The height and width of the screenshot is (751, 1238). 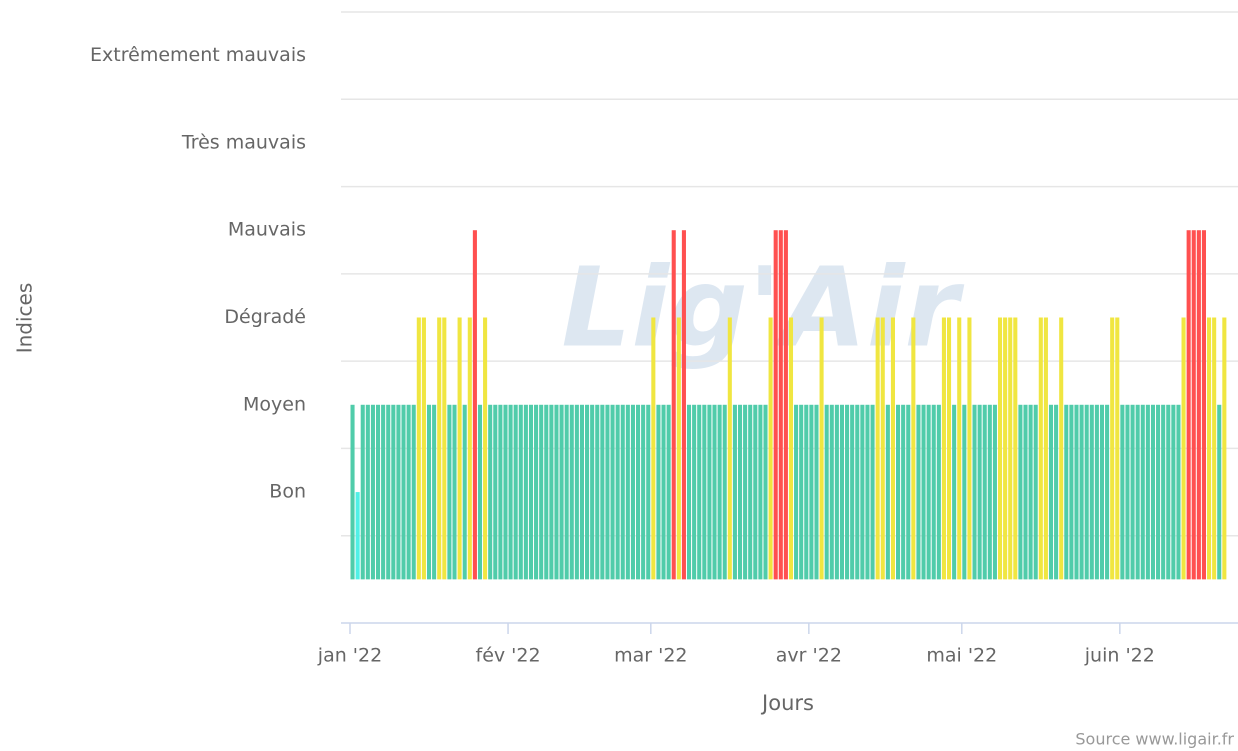 What do you see at coordinates (762, 307) in the screenshot?
I see `watermark: Lig'Air` at bounding box center [762, 307].